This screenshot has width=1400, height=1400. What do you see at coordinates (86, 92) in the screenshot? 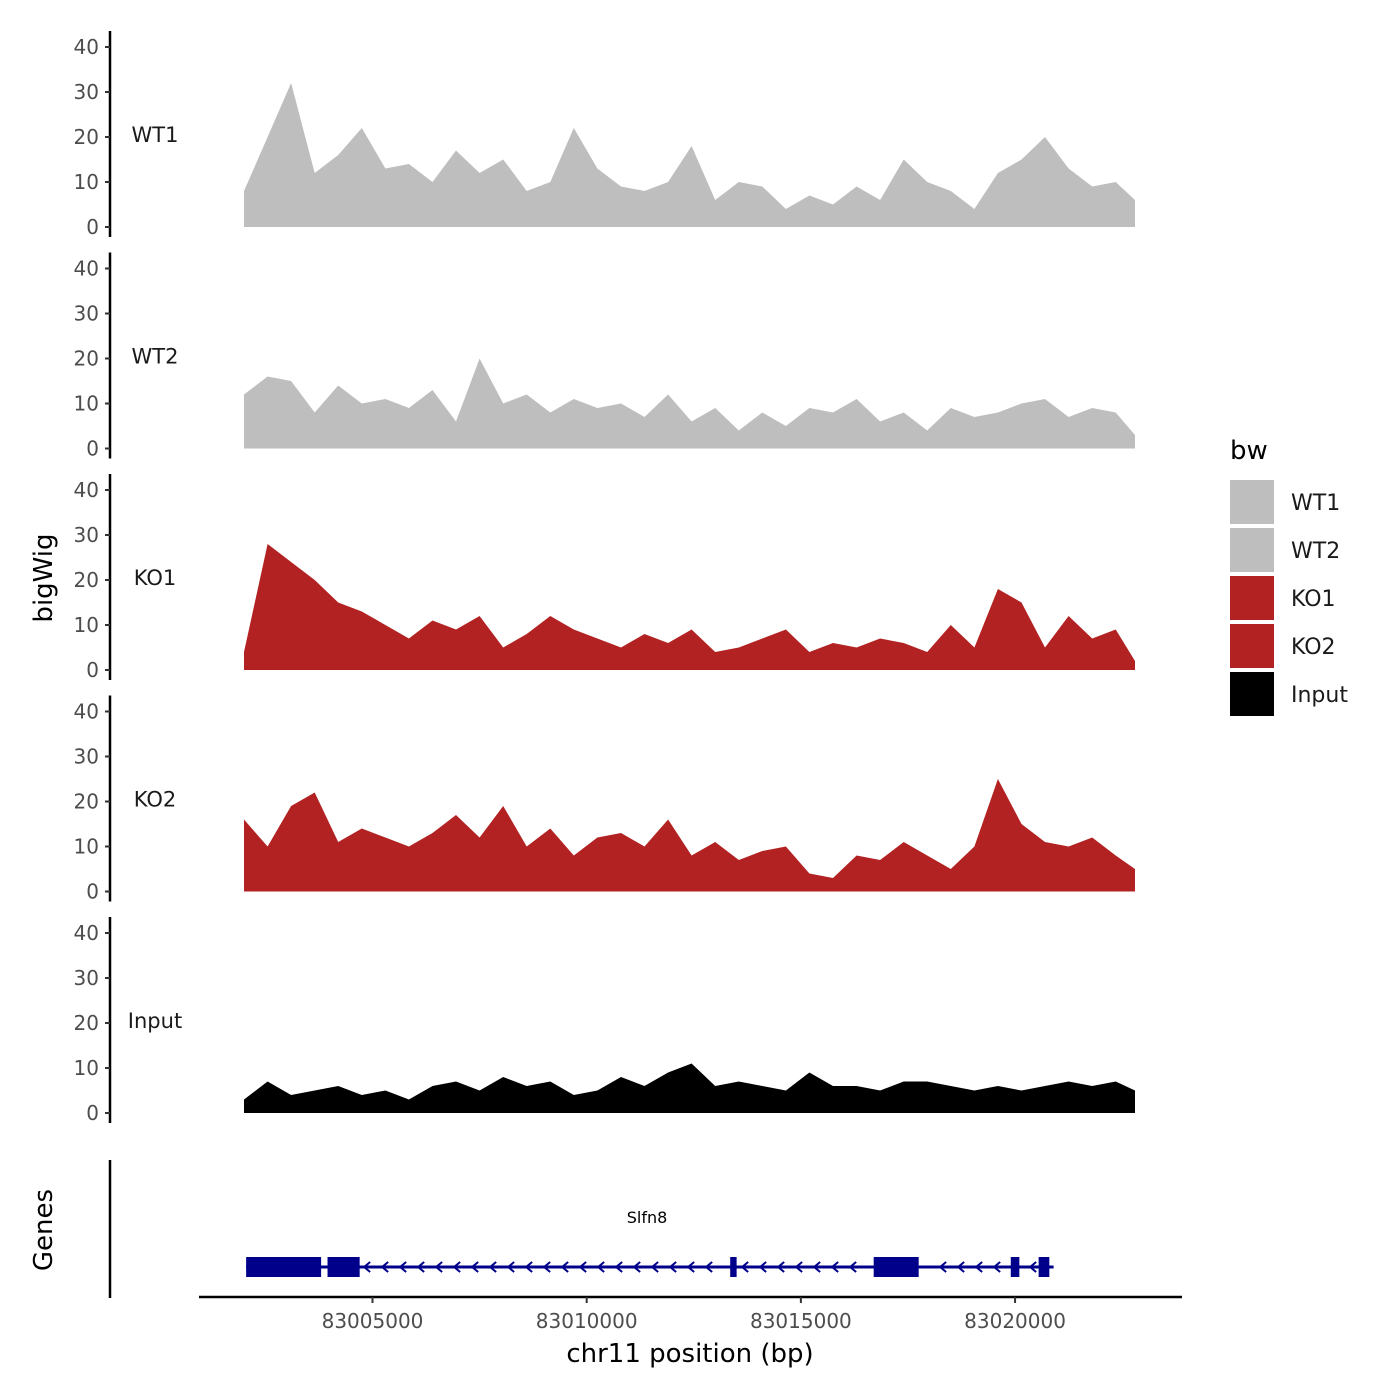
I see `y-tick-label-wt1-30: 30` at bounding box center [86, 92].